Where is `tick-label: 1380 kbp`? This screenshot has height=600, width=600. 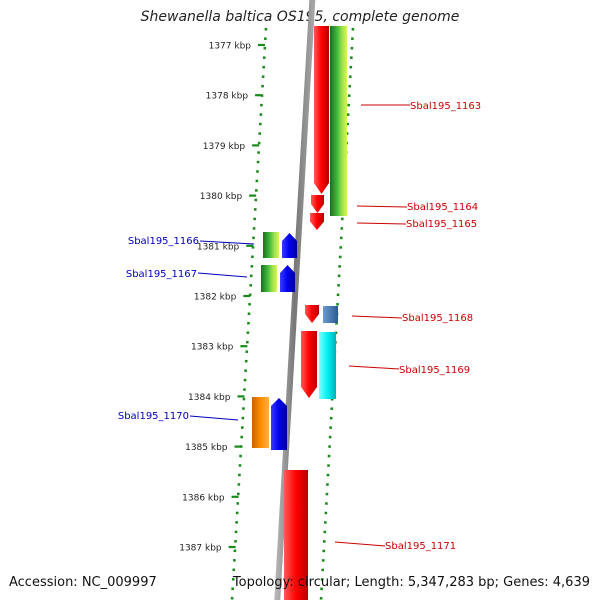
tick-label: 1380 kbp is located at coordinates (221, 197).